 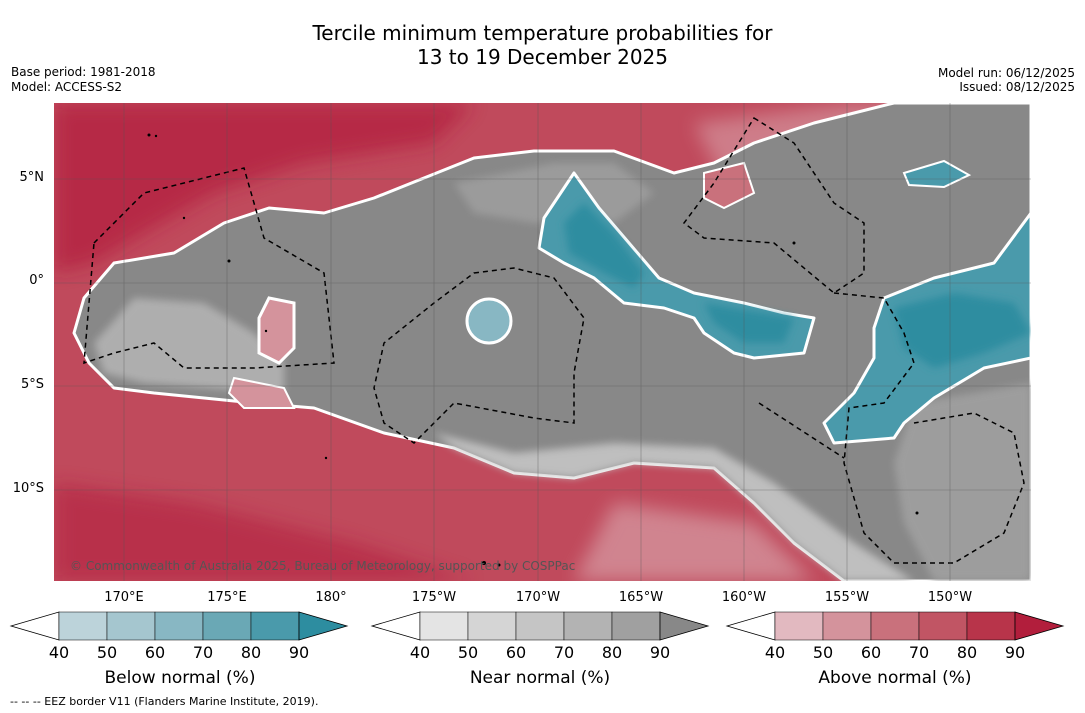 I want to click on lon-label-165w: 165°W, so click(x=641, y=597).